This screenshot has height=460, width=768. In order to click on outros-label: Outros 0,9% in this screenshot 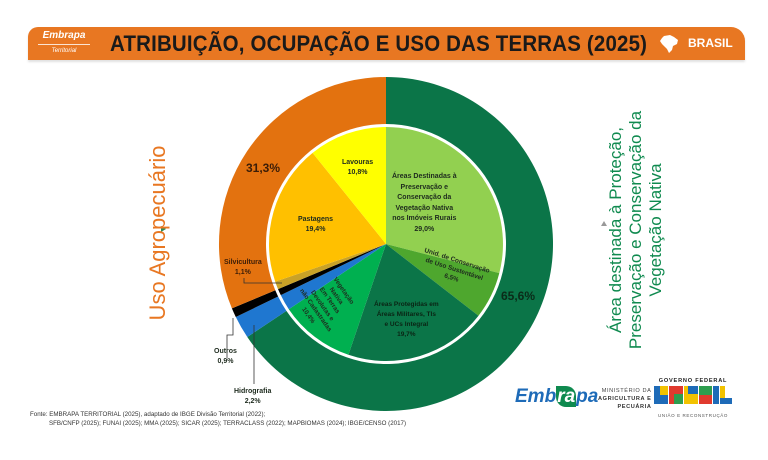, I will do `click(225, 356)`.